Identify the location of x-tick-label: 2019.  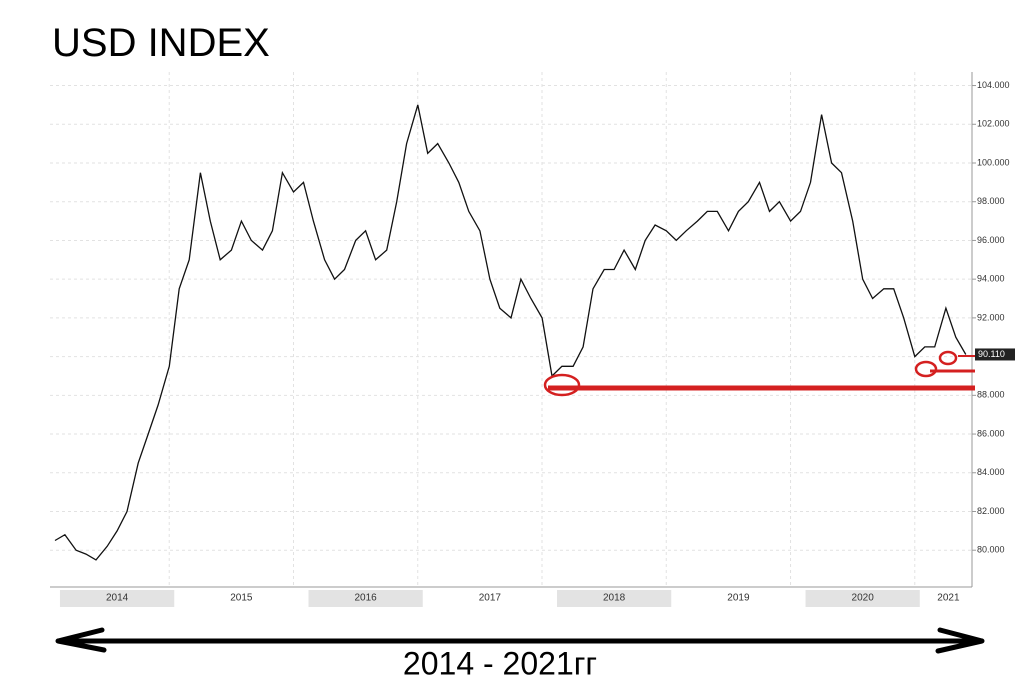
(738, 598).